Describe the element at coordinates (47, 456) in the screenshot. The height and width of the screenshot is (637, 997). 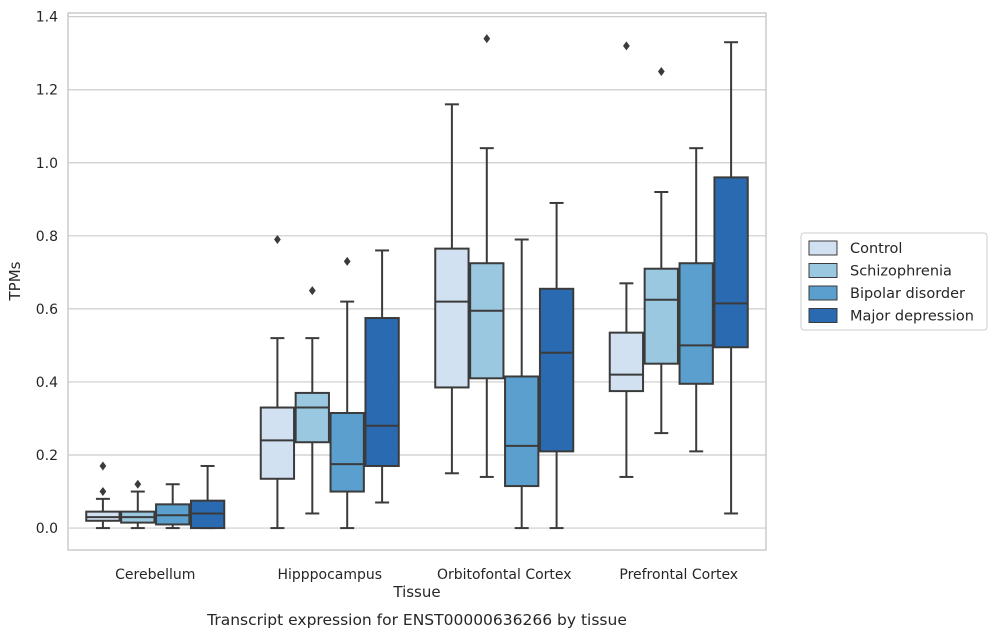
I see `y-tick-label: 0.2` at that location.